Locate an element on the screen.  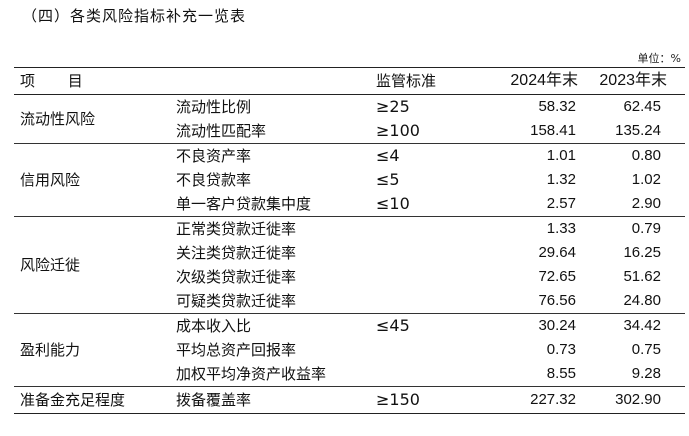
value-2024-cell: 227.32 is located at coordinates (523, 400).